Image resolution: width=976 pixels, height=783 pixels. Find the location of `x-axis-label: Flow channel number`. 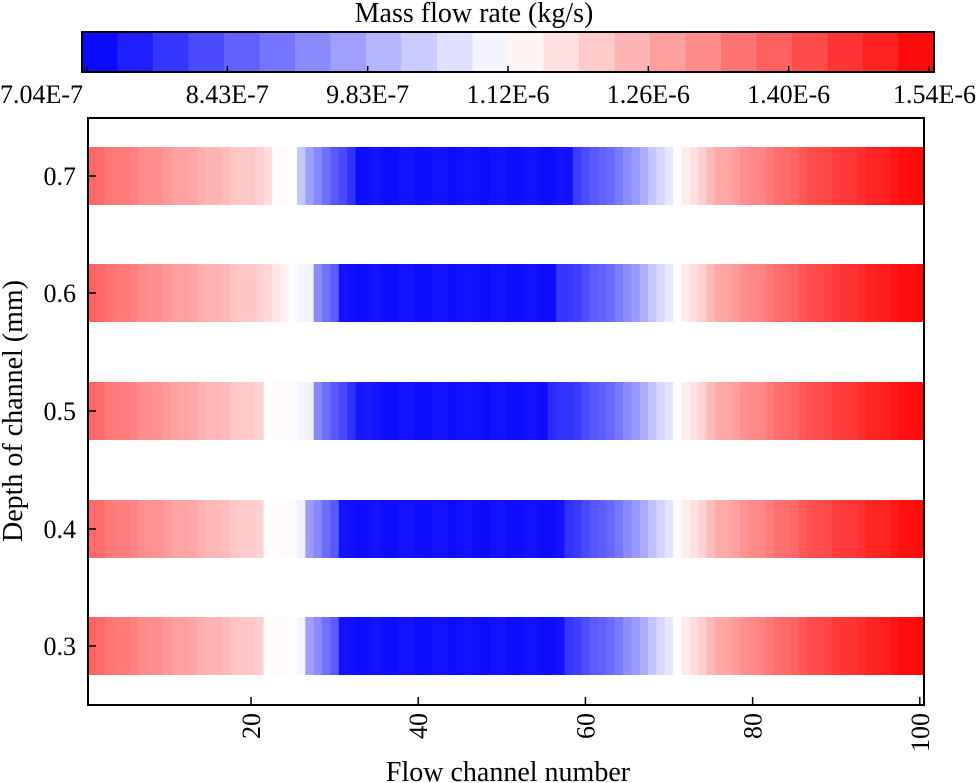

x-axis-label: Flow channel number is located at coordinates (508, 770).